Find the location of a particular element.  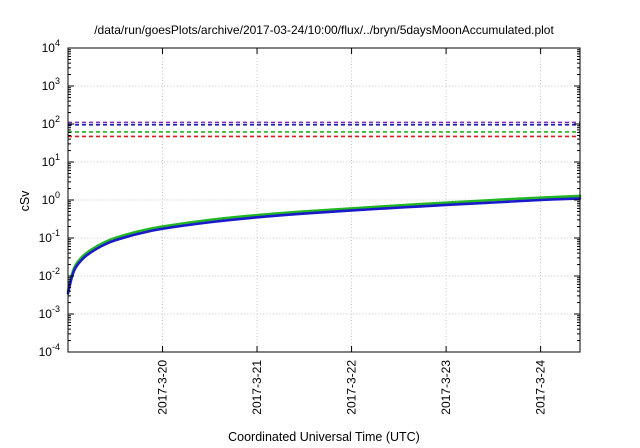

y-tick-label: 10¹ is located at coordinates (51, 160).